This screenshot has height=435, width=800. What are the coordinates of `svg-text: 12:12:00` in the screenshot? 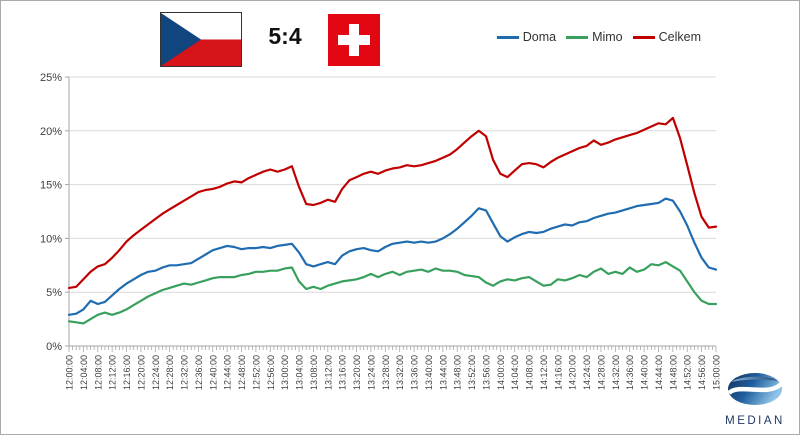 It's located at (113, 372).